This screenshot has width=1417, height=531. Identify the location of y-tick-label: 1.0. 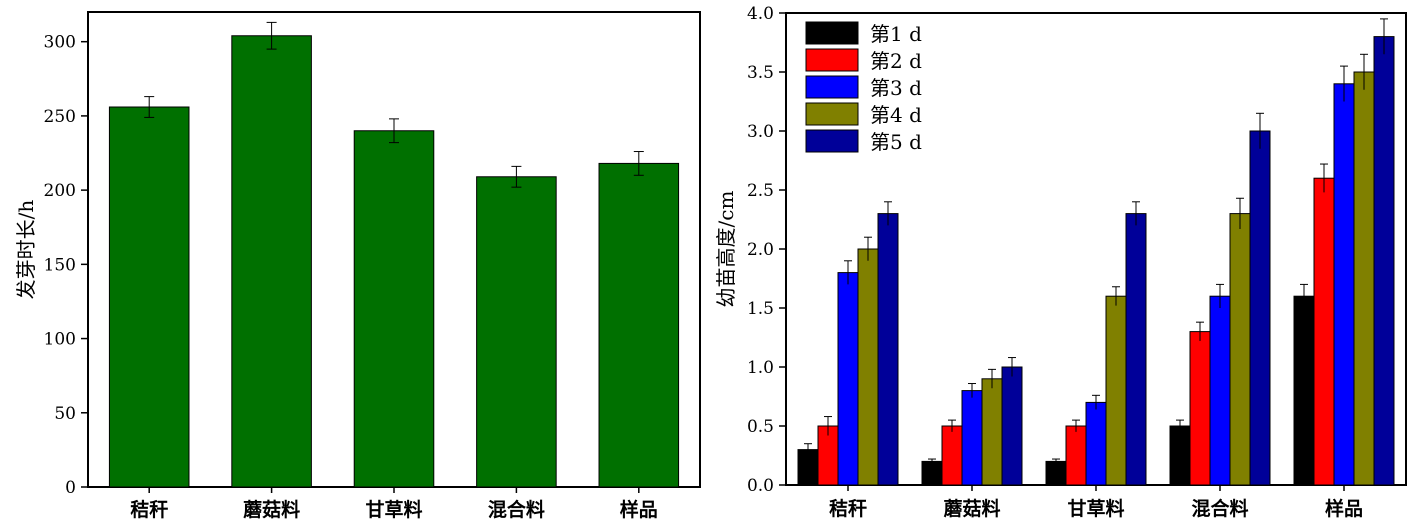
(760, 368).